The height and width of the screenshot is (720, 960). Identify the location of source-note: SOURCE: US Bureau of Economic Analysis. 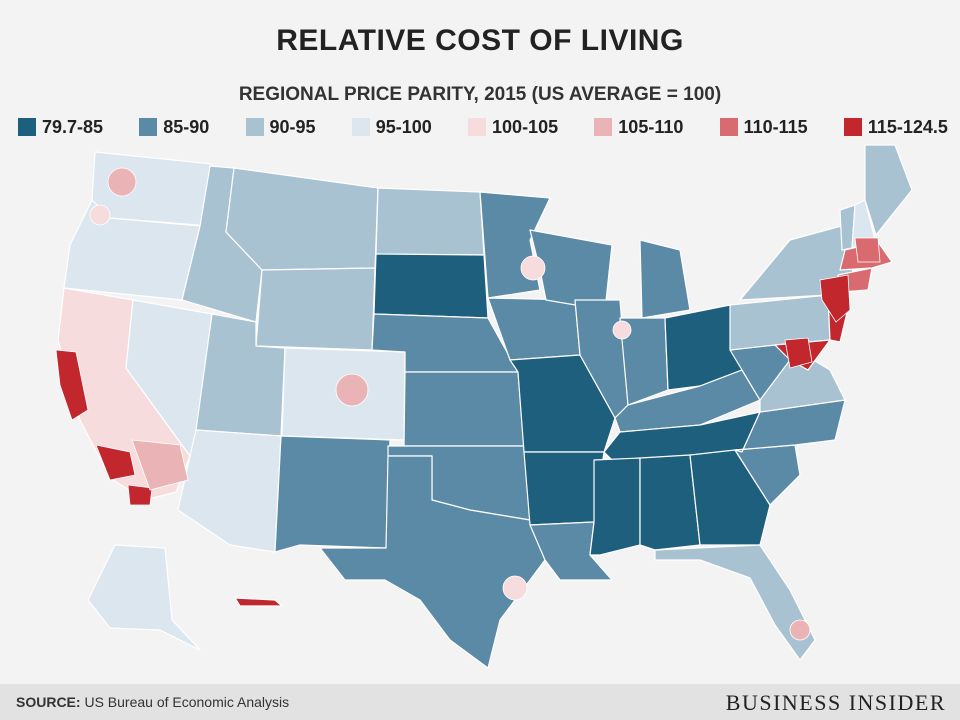
(152, 702).